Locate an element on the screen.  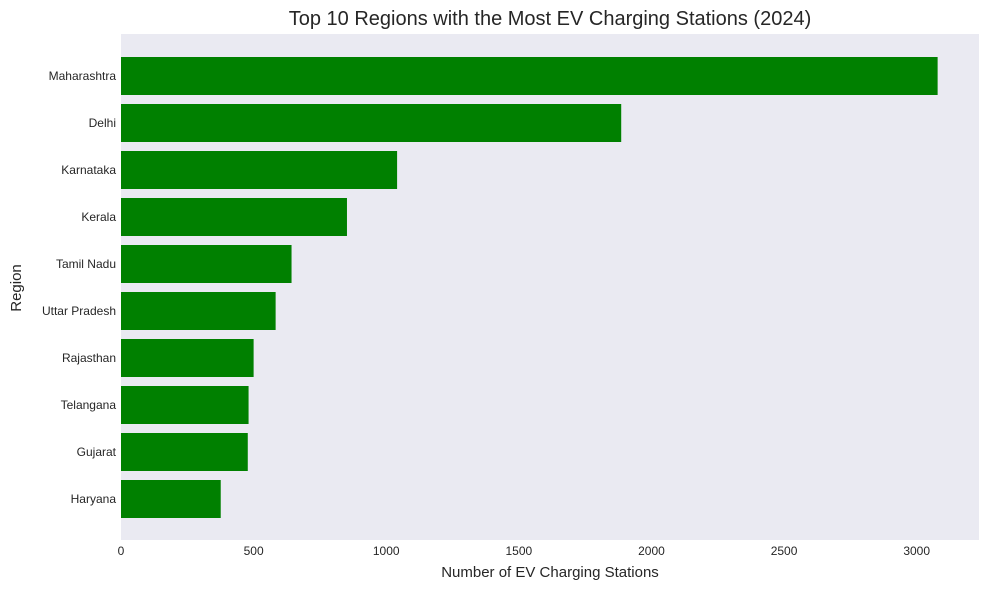
bar-delhi is located at coordinates (371, 123).